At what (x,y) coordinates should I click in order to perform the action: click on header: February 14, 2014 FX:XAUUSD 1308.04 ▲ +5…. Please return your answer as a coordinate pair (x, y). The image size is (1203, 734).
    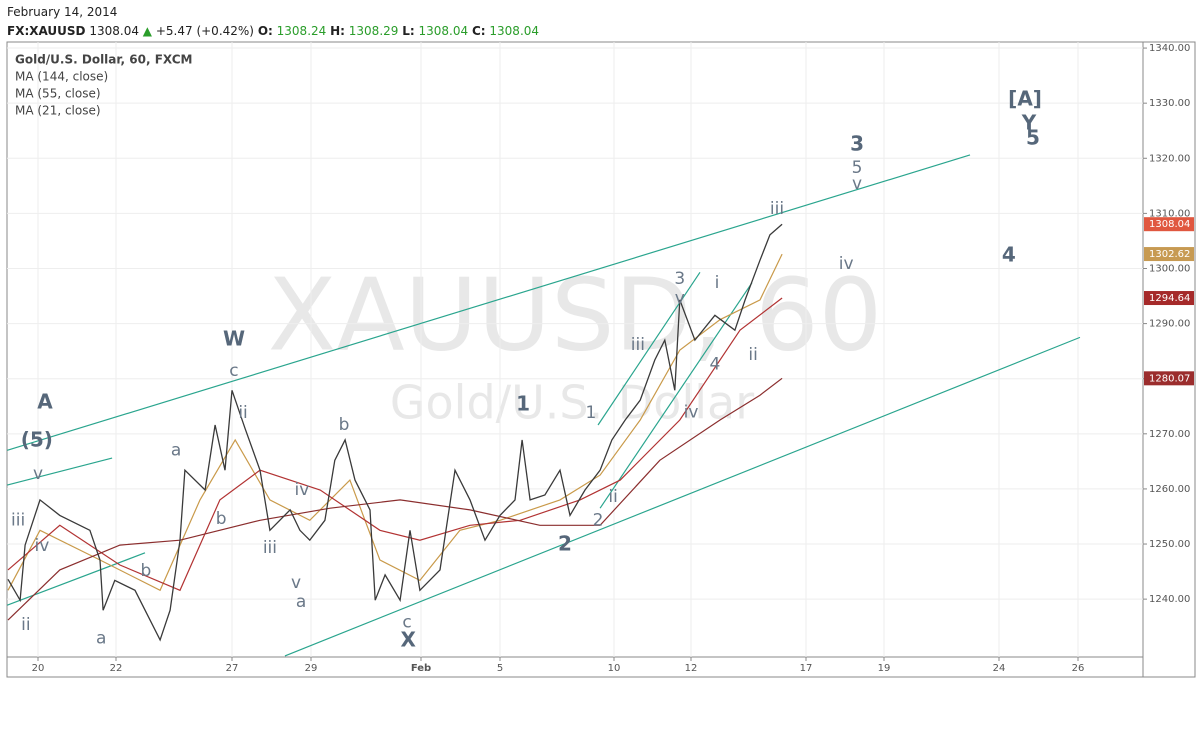
    Looking at the image, I should click on (273, 22).